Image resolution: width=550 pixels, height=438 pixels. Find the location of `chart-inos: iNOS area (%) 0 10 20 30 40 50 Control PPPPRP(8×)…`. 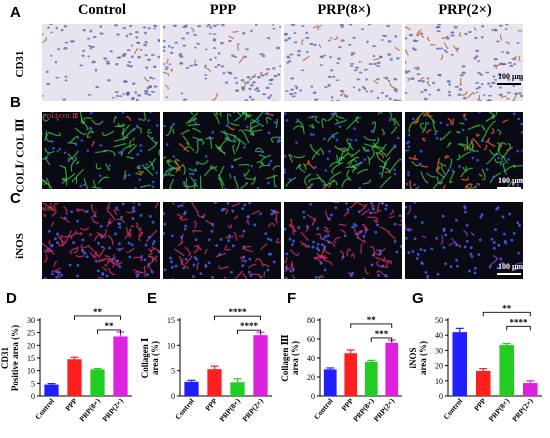

chart-inos: iNOS area (%) 0 10 20 30 40 50 Control PPPPRP(8×)… is located at coordinates (475, 363).